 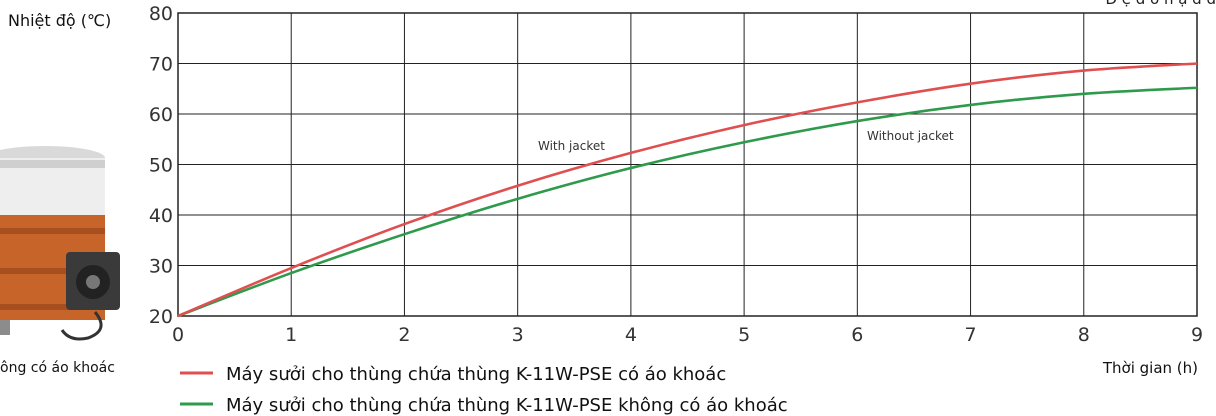 What do you see at coordinates (161, 267) in the screenshot?
I see `y-tick-label: 30` at bounding box center [161, 267].